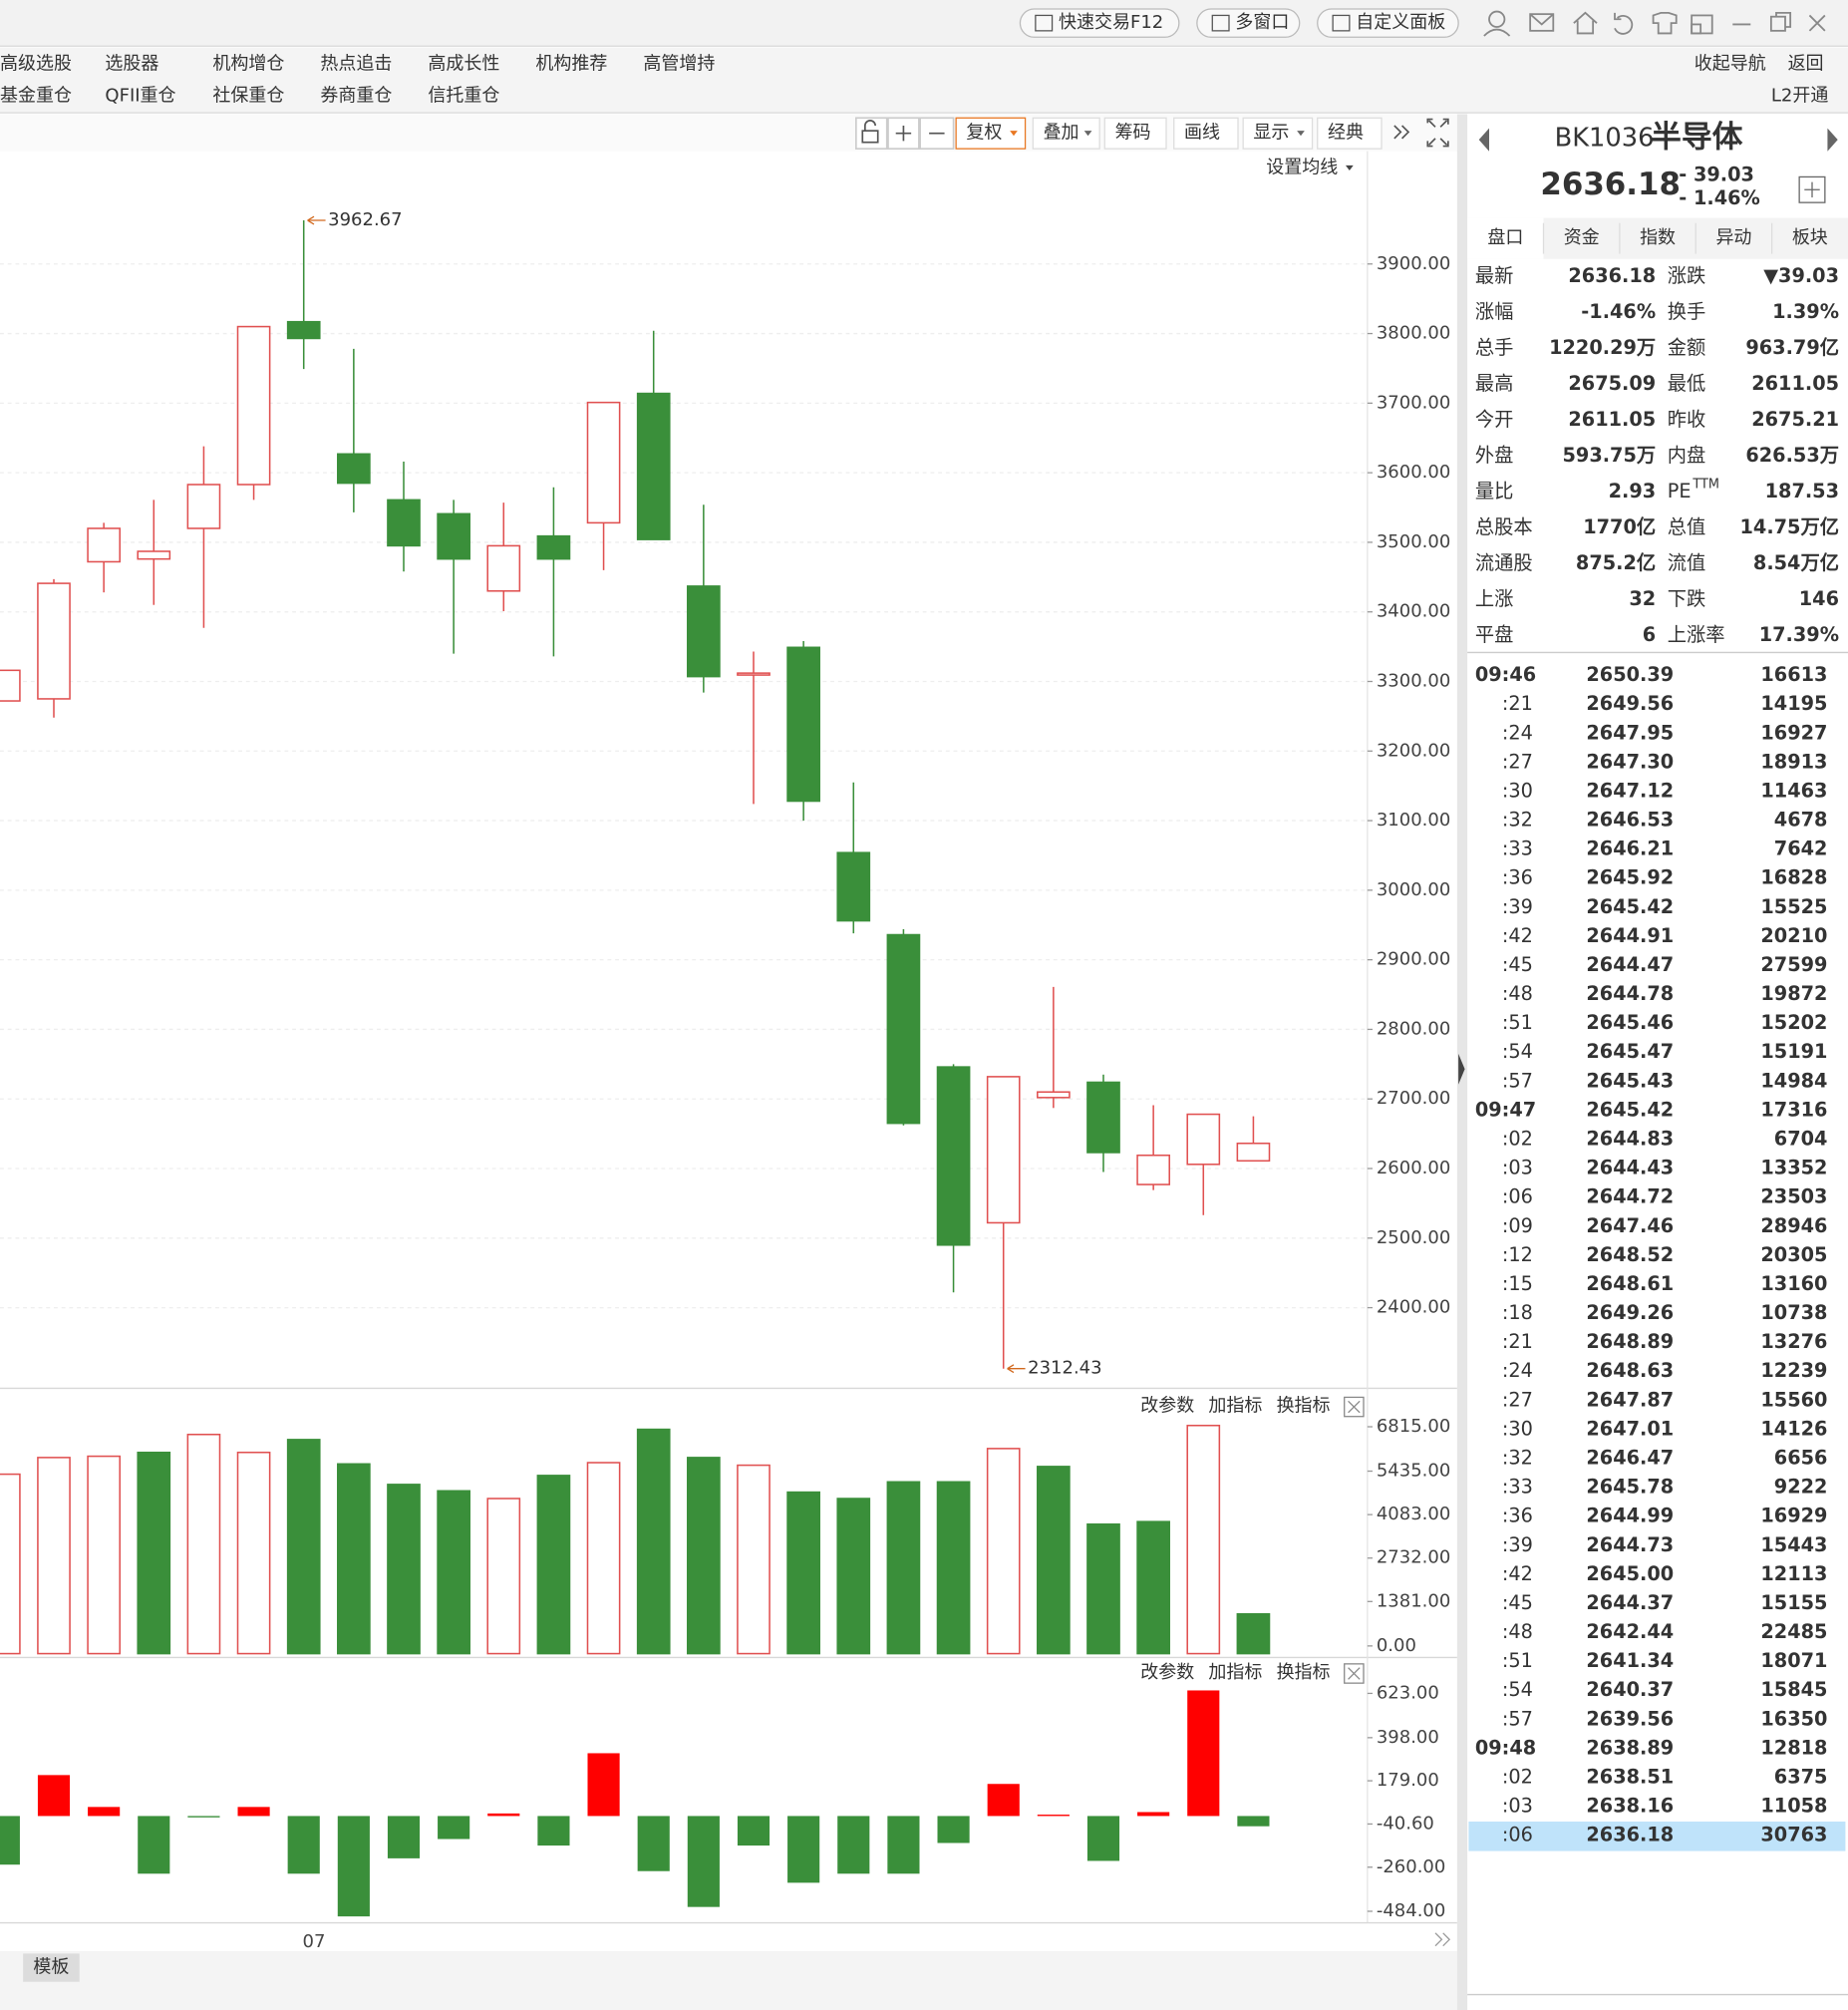  I want to click on stat-label: 总股本, so click(1504, 526).